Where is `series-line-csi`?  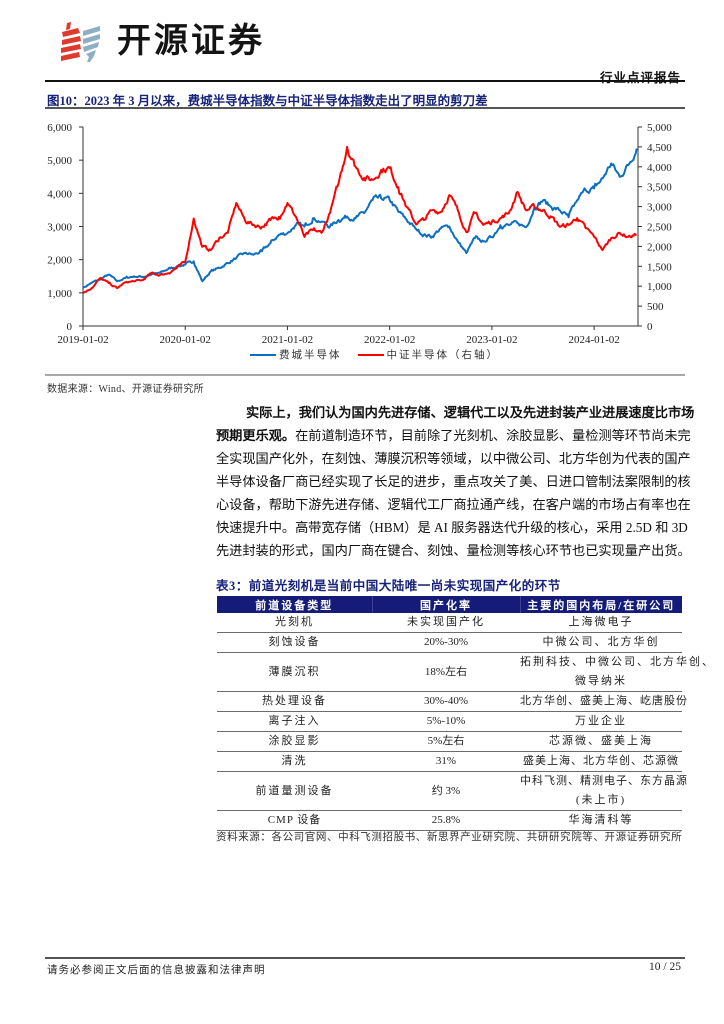
series-line-csi is located at coordinates (359, 219).